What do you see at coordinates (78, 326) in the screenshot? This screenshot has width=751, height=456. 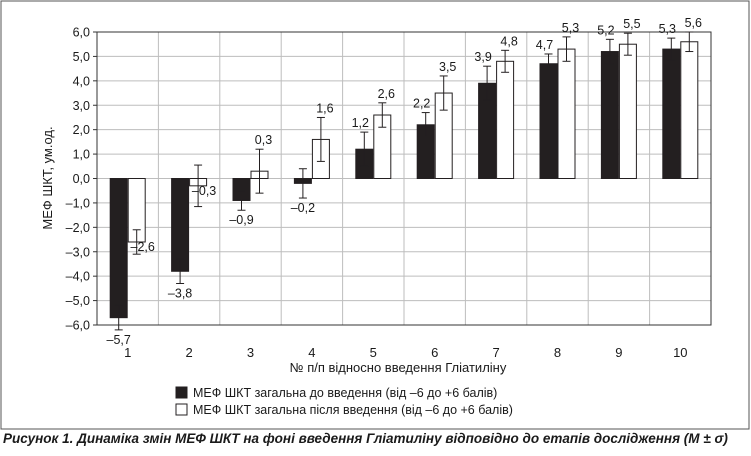 I see `y-tick-label: –6,0` at bounding box center [78, 326].